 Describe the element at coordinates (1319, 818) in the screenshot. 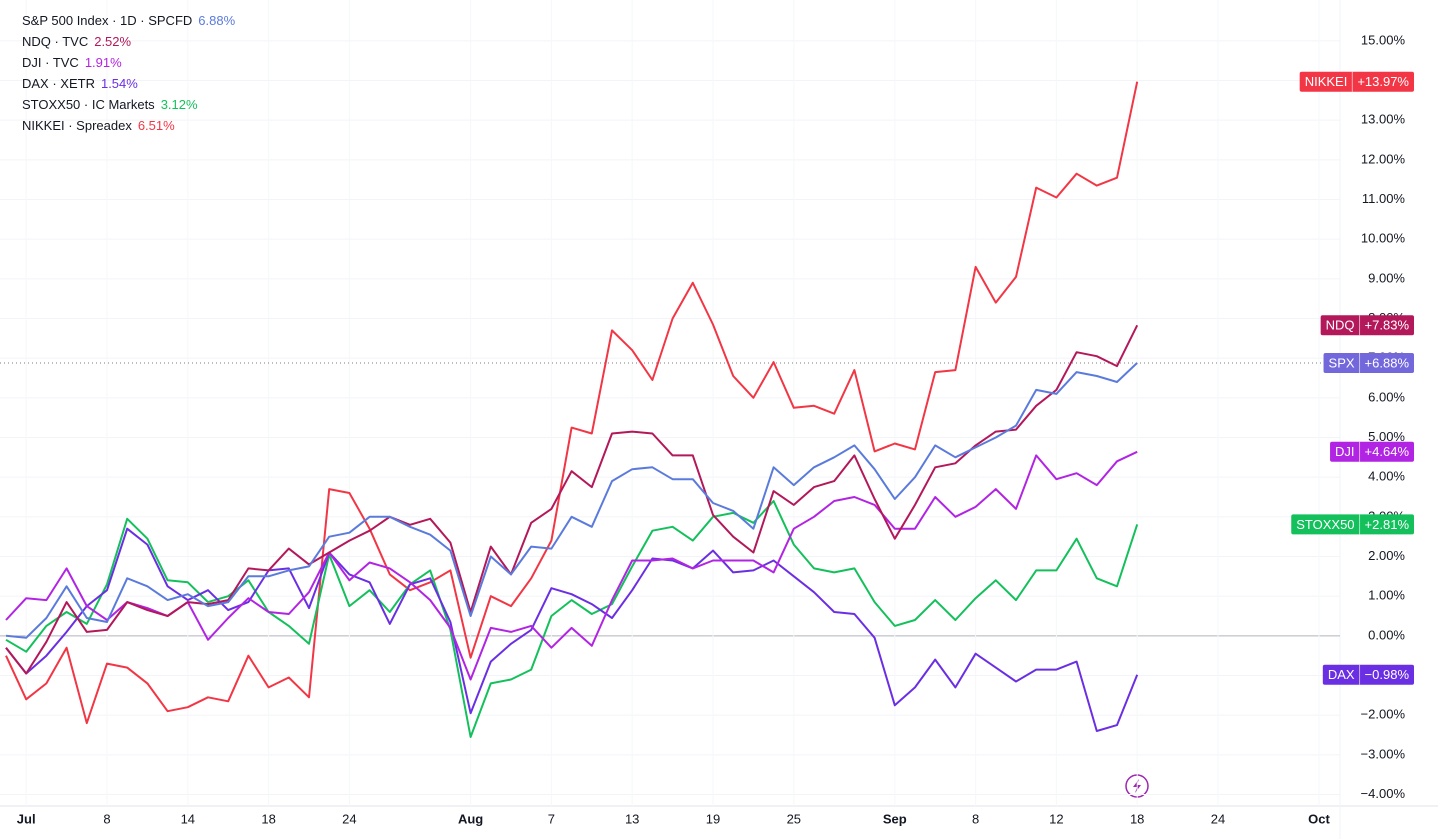

I see `x-tick-label: Oct` at that location.